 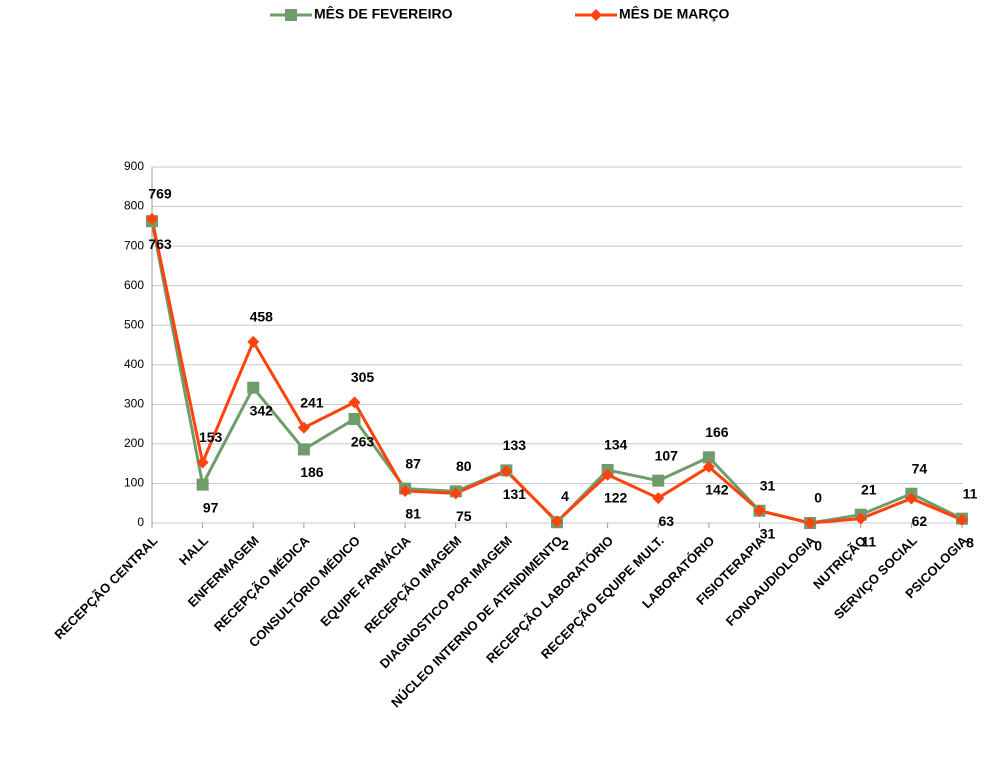 What do you see at coordinates (869, 489) in the screenshot?
I see `data-label: 21` at bounding box center [869, 489].